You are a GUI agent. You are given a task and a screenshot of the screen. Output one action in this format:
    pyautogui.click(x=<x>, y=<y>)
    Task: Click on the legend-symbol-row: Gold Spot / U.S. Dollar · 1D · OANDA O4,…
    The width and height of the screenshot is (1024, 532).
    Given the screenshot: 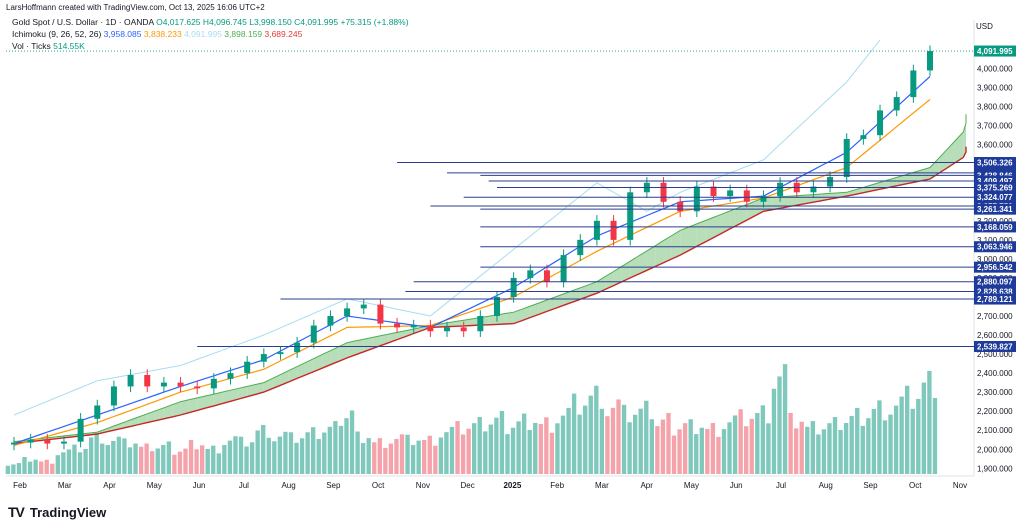 What is the action you would take?
    pyautogui.click(x=210, y=22)
    